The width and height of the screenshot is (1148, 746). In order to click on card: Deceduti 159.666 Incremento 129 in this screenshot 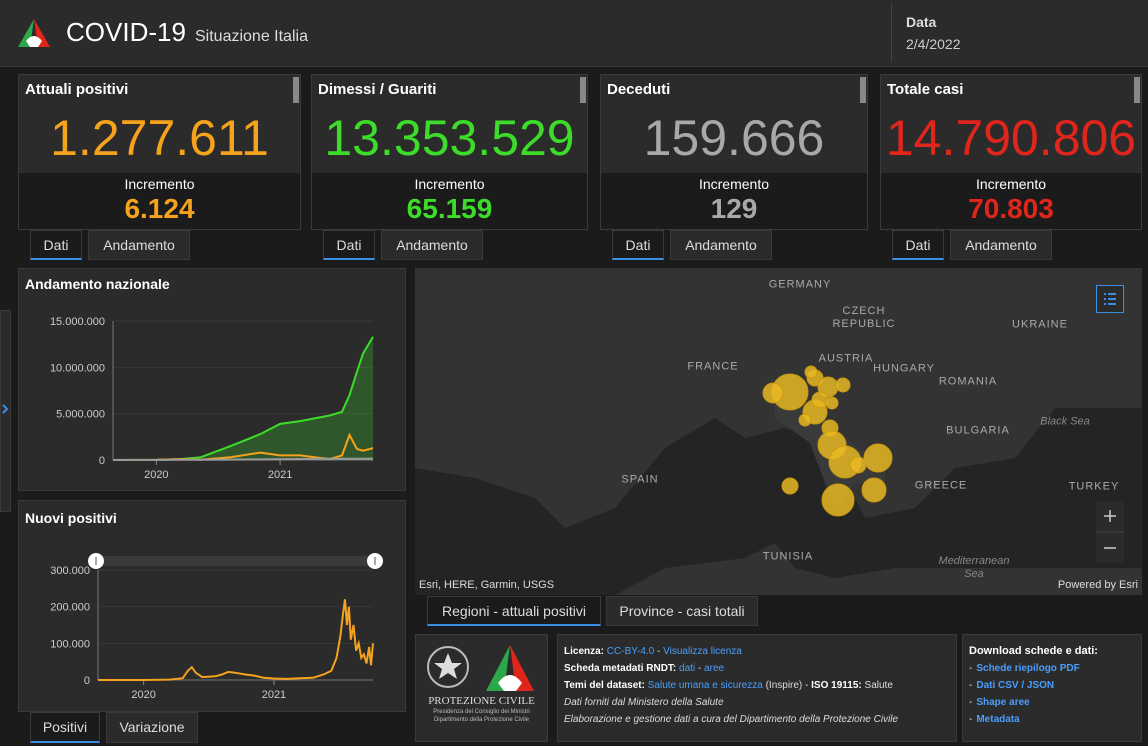, I will do `click(734, 152)`.